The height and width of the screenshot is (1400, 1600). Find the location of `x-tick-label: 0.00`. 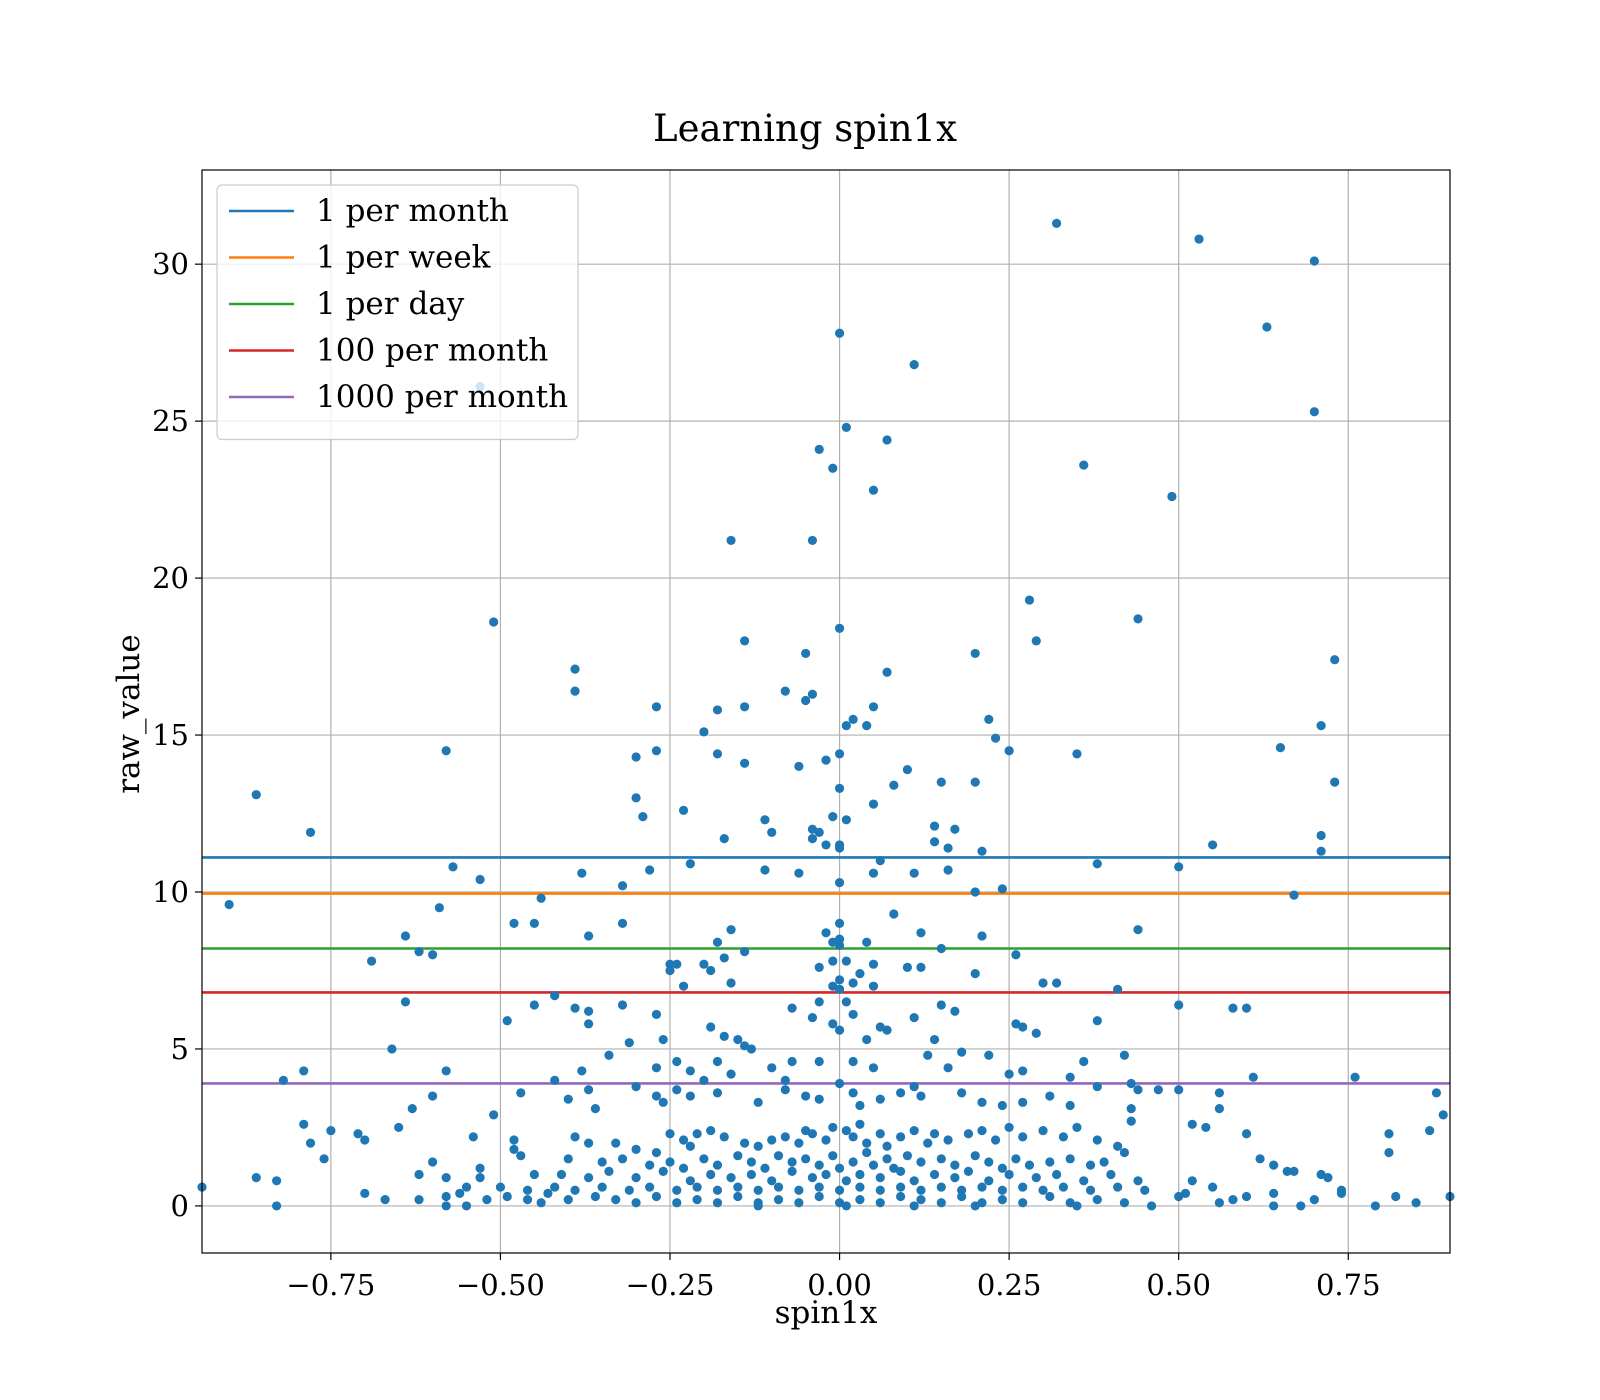

x-tick-label: 0.00 is located at coordinates (839, 1285).